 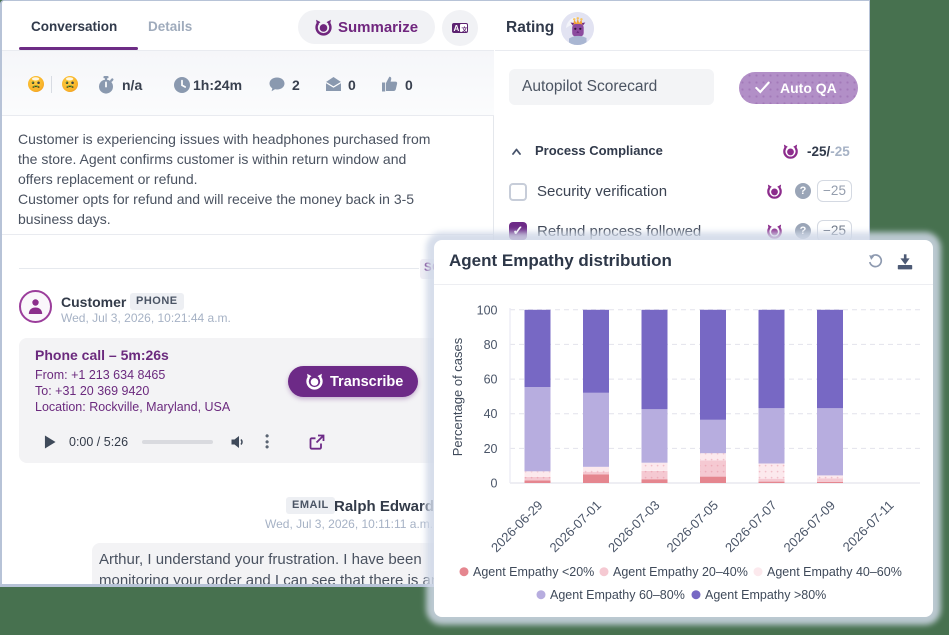 I want to click on svg-text: 2026-07-11, so click(x=868, y=526).